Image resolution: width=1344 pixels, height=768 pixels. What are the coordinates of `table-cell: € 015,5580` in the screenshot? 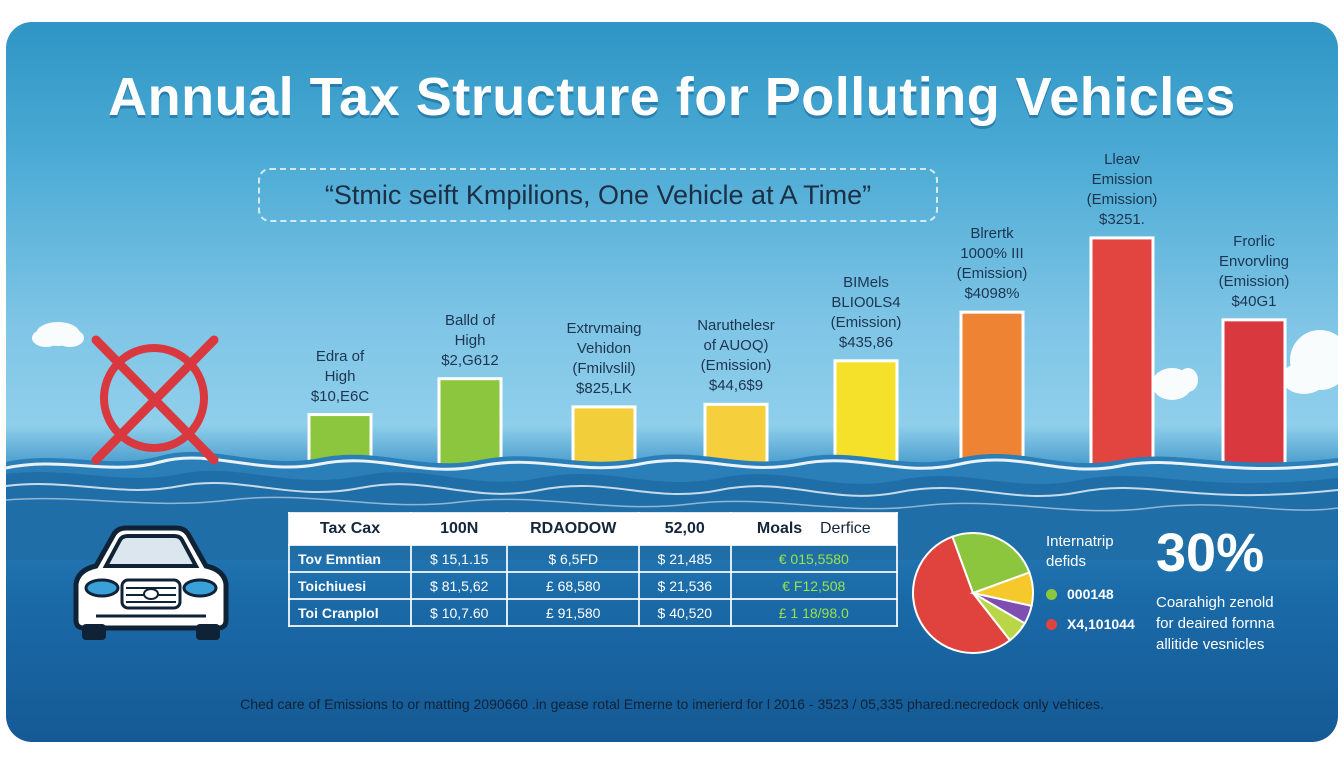 It's located at (814, 558).